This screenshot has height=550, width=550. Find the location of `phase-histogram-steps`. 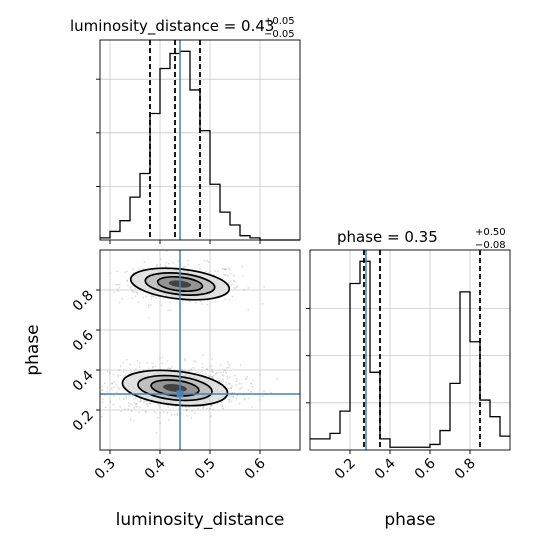

phase-histogram-steps is located at coordinates (410, 354).